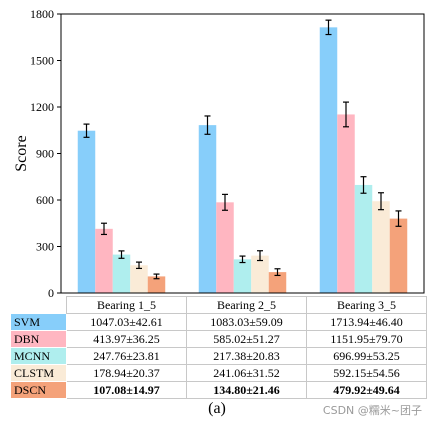 The image size is (434, 430). I want to click on y-tick-label: 1500, so click(42, 61).